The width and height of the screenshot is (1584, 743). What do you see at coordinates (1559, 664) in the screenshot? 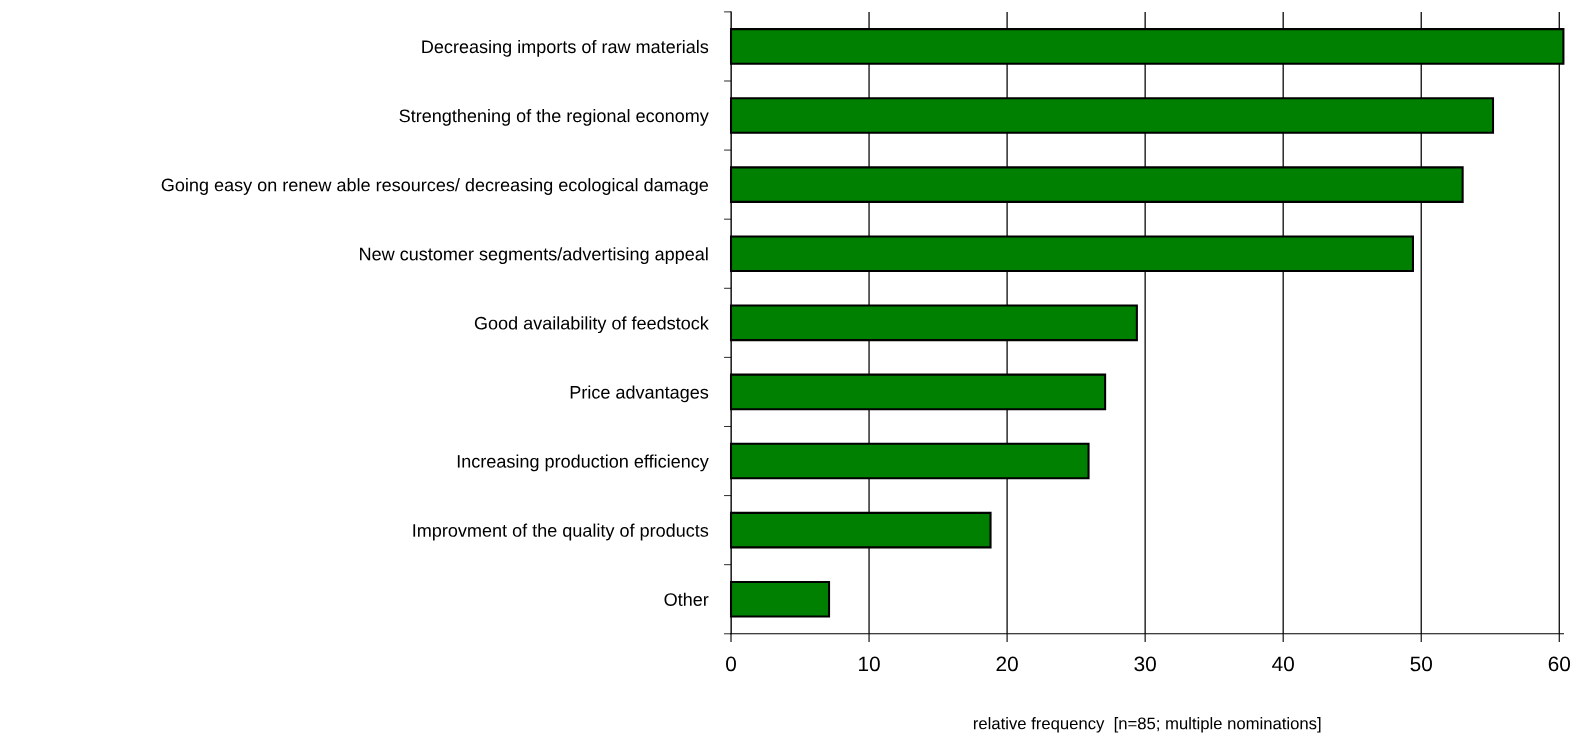
I see `x-tick-label: 60` at bounding box center [1559, 664].